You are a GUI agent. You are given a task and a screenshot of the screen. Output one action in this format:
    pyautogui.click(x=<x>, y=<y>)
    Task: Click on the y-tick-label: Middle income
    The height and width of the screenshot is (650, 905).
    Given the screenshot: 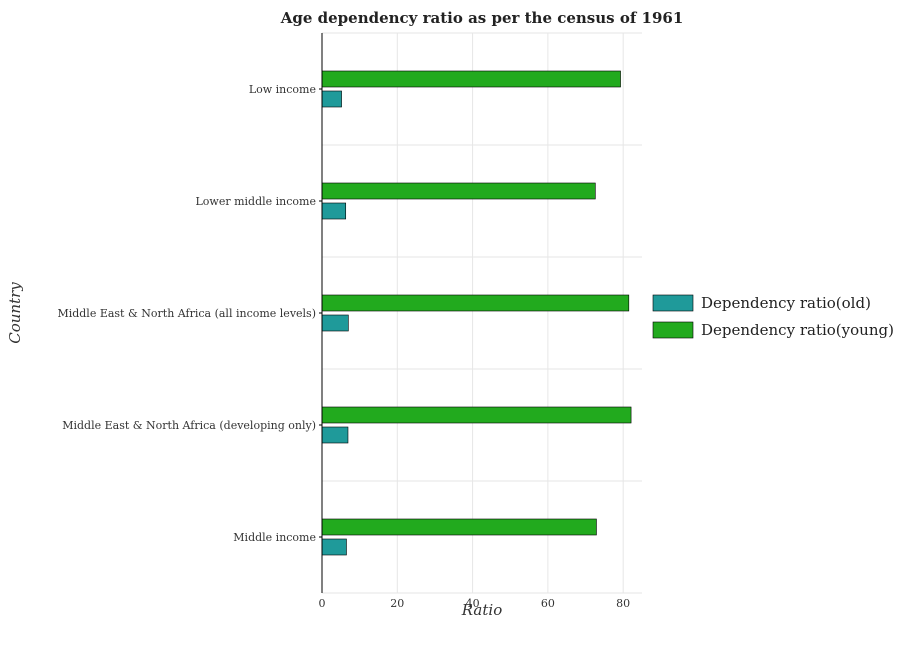 What is the action you would take?
    pyautogui.click(x=274, y=537)
    